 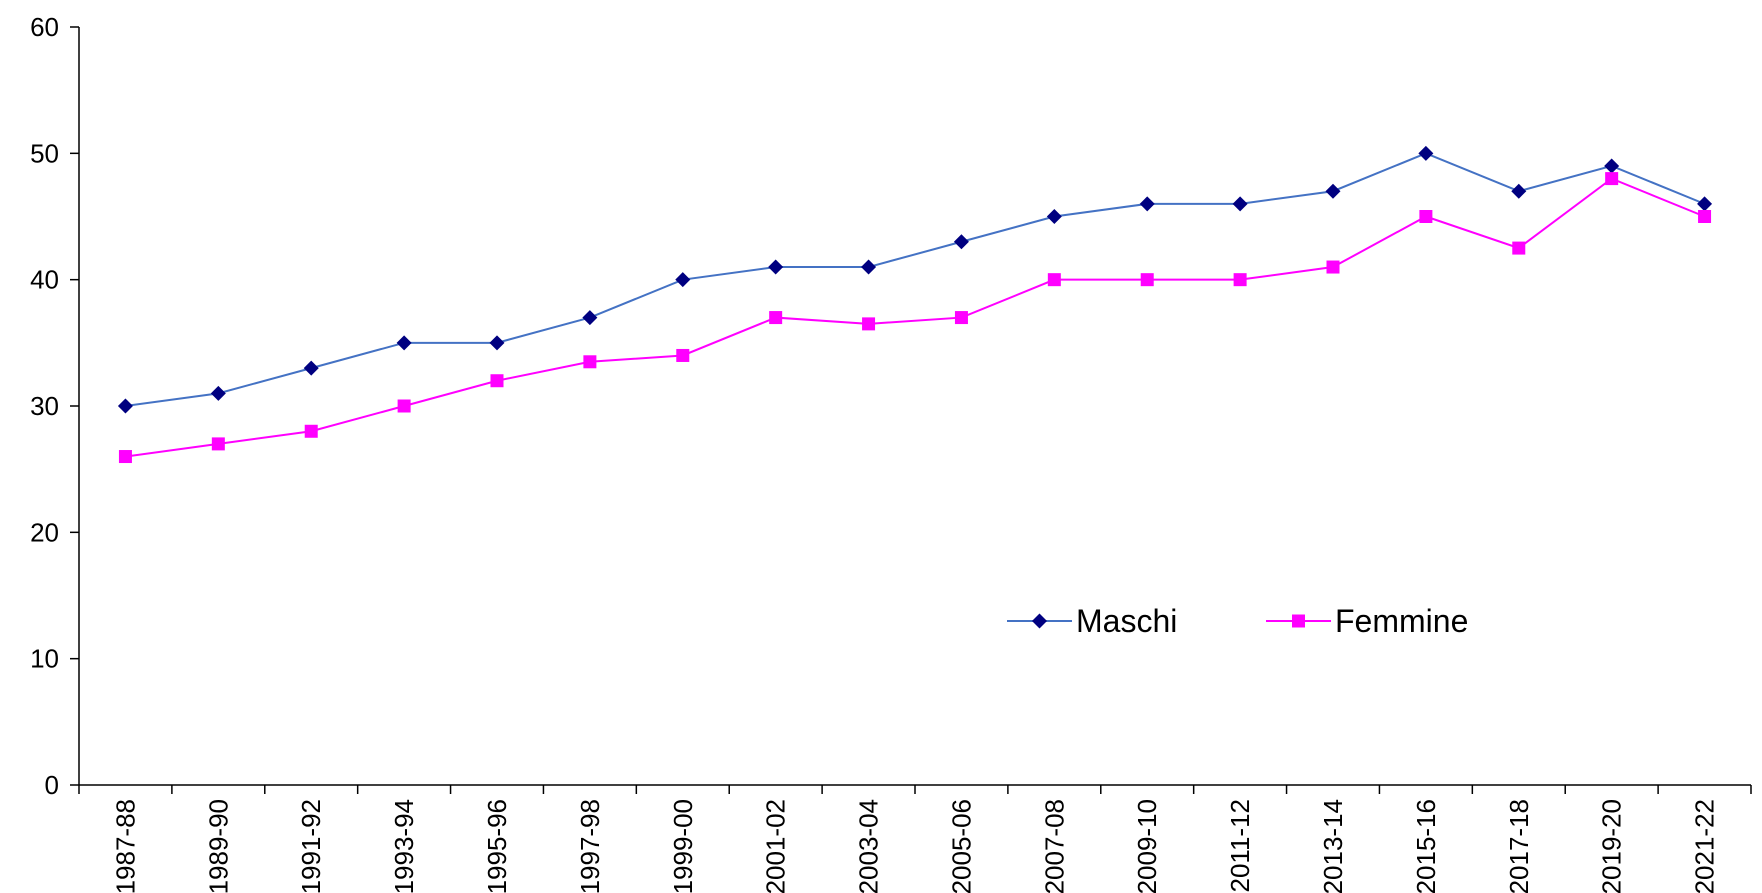 I want to click on x-tick-label: 2021-22, so click(x=1705, y=846).